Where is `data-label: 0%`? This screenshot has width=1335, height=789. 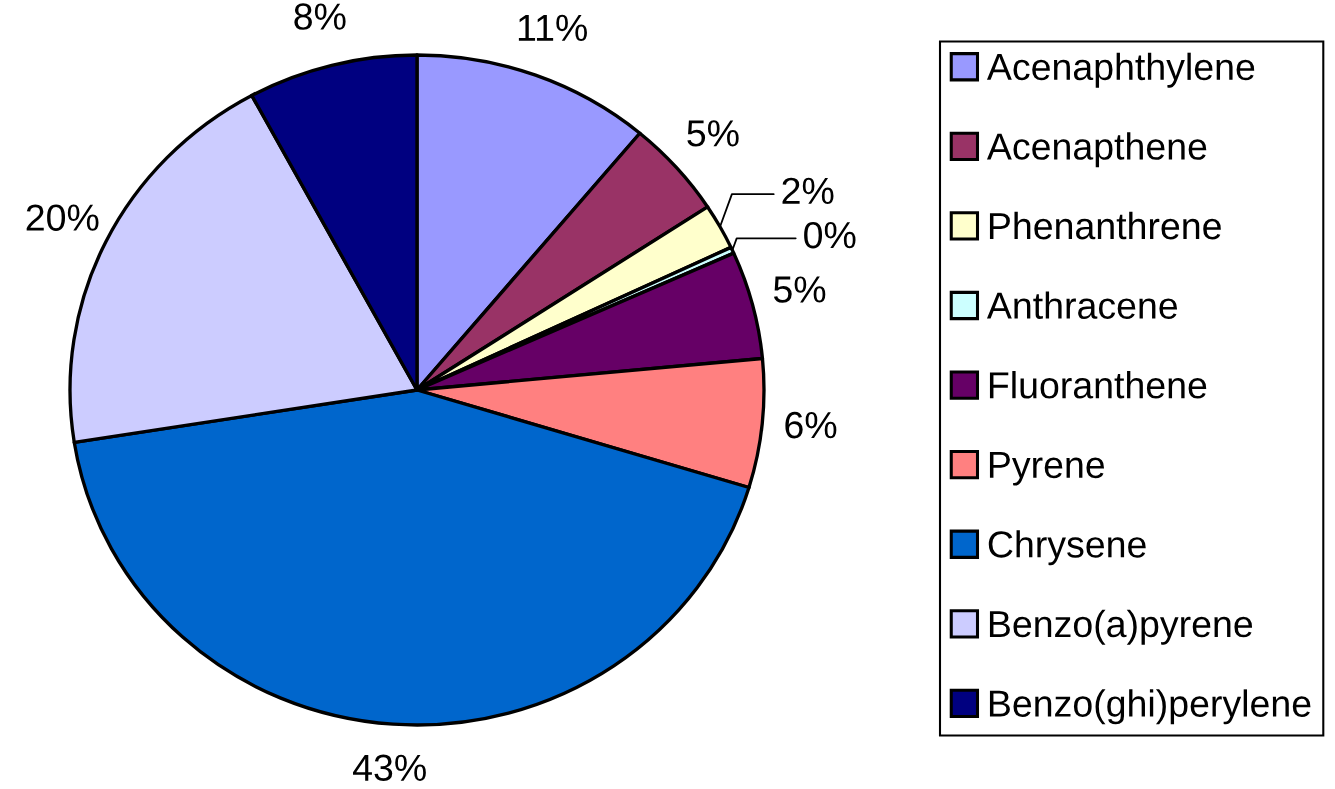
data-label: 0% is located at coordinates (830, 235).